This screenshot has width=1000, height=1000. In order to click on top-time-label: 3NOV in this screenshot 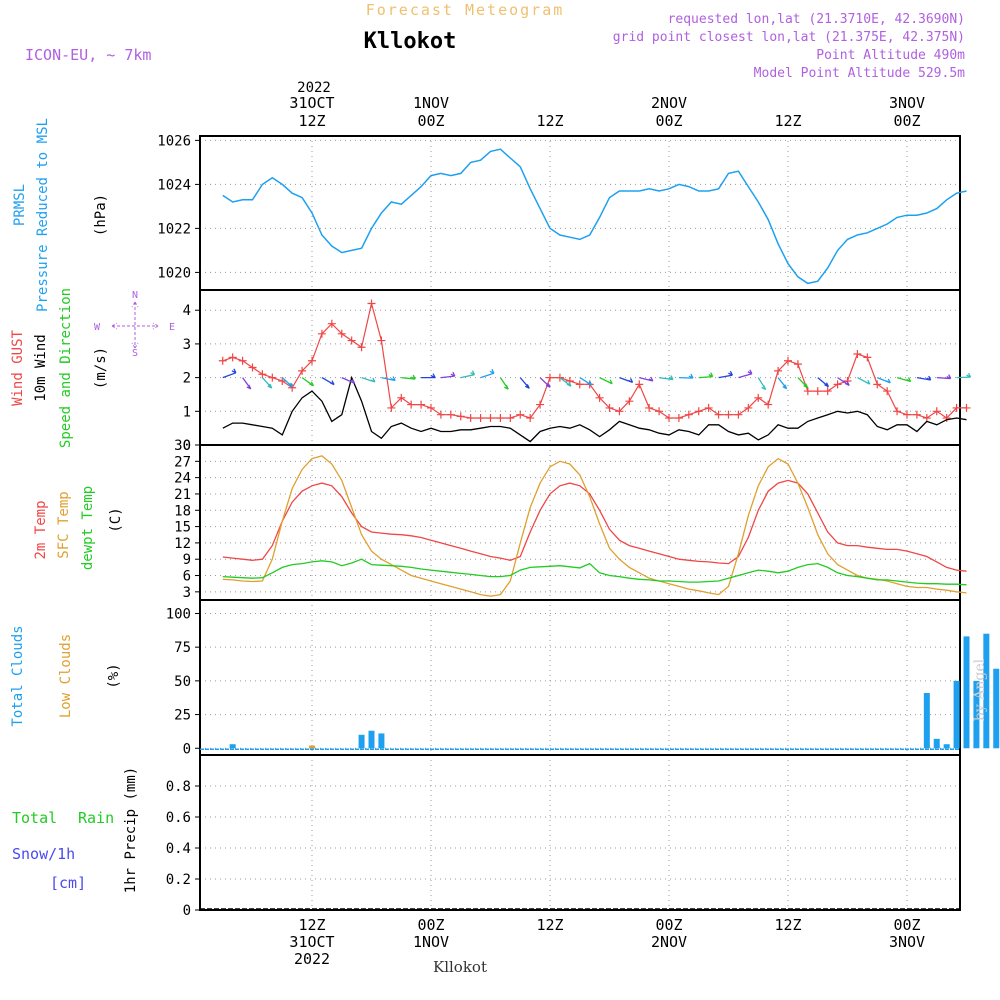, I will do `click(907, 103)`.